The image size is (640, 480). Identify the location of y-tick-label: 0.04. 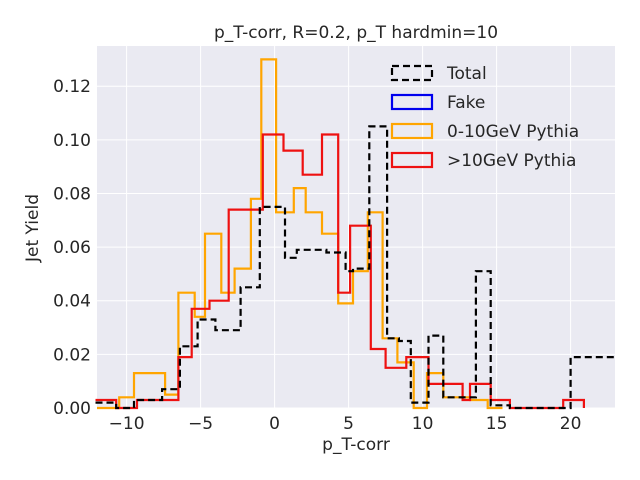
(72, 302).